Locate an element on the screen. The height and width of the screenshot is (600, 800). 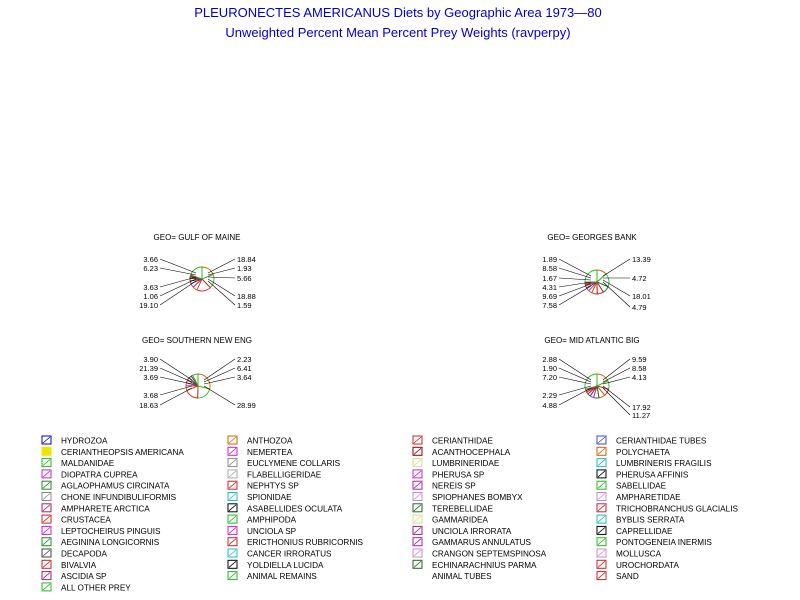
slice-label: 2.23 is located at coordinates (244, 359).